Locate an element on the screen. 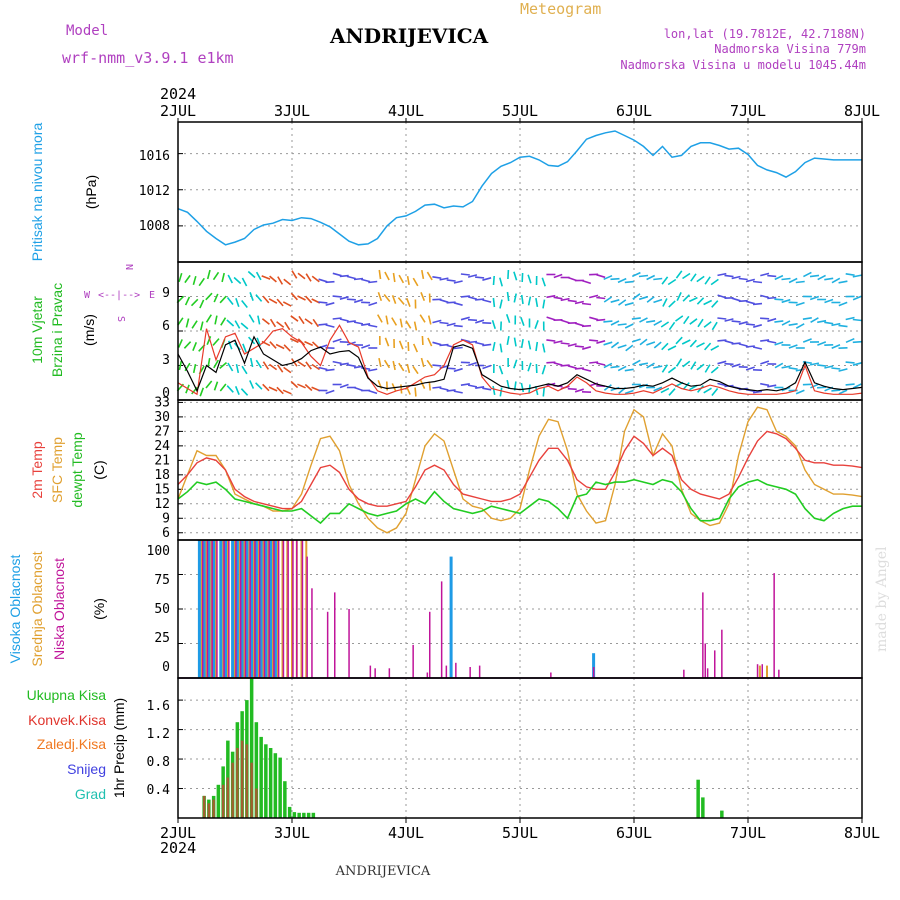  footer-title: ANDRIJEVICA is located at coordinates (383, 871).